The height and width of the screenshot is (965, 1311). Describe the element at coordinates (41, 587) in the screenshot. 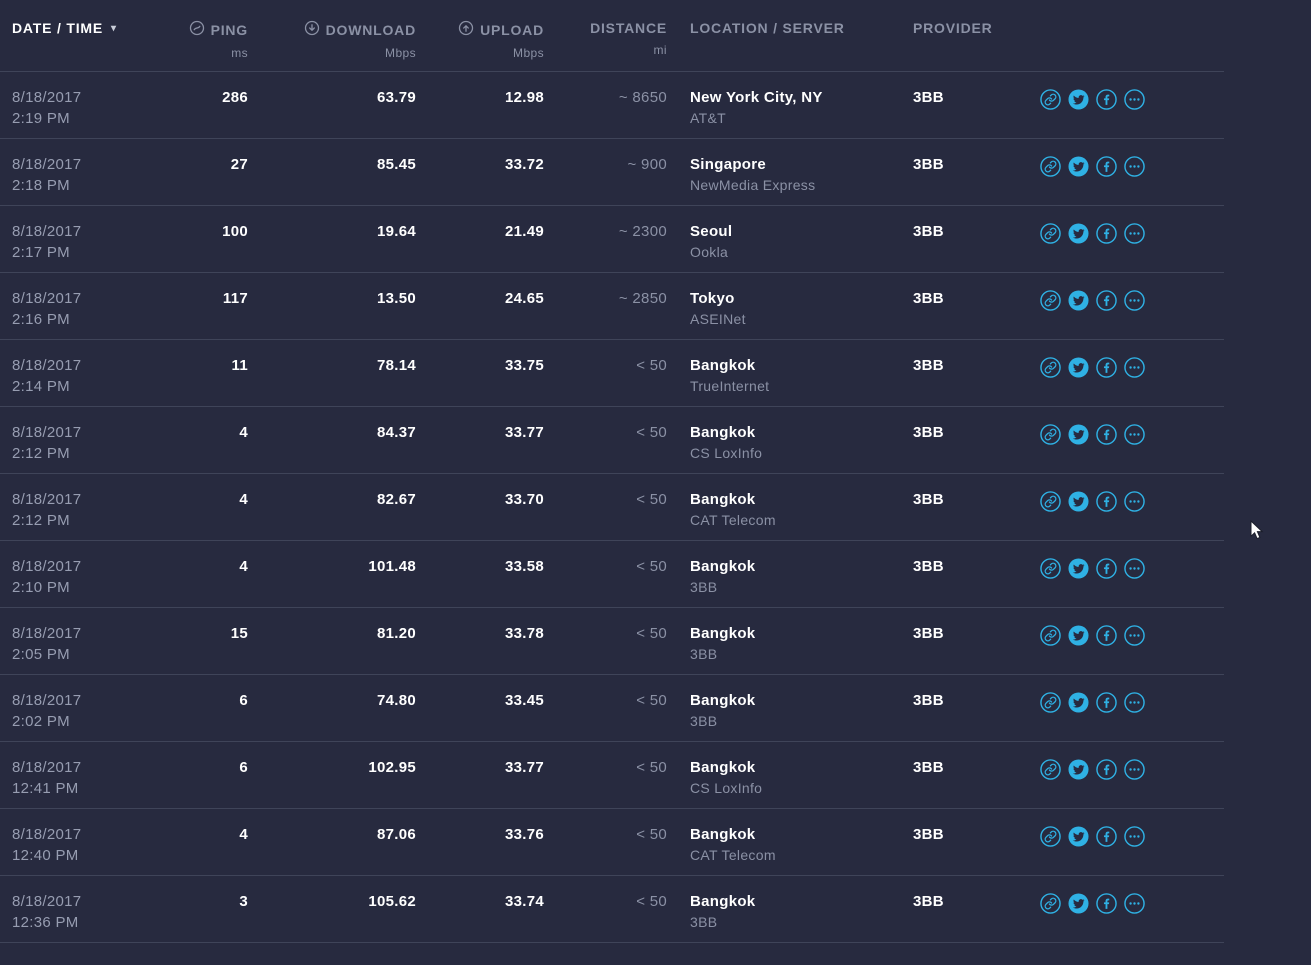

I see `result-time: 2:10 PM` at that location.